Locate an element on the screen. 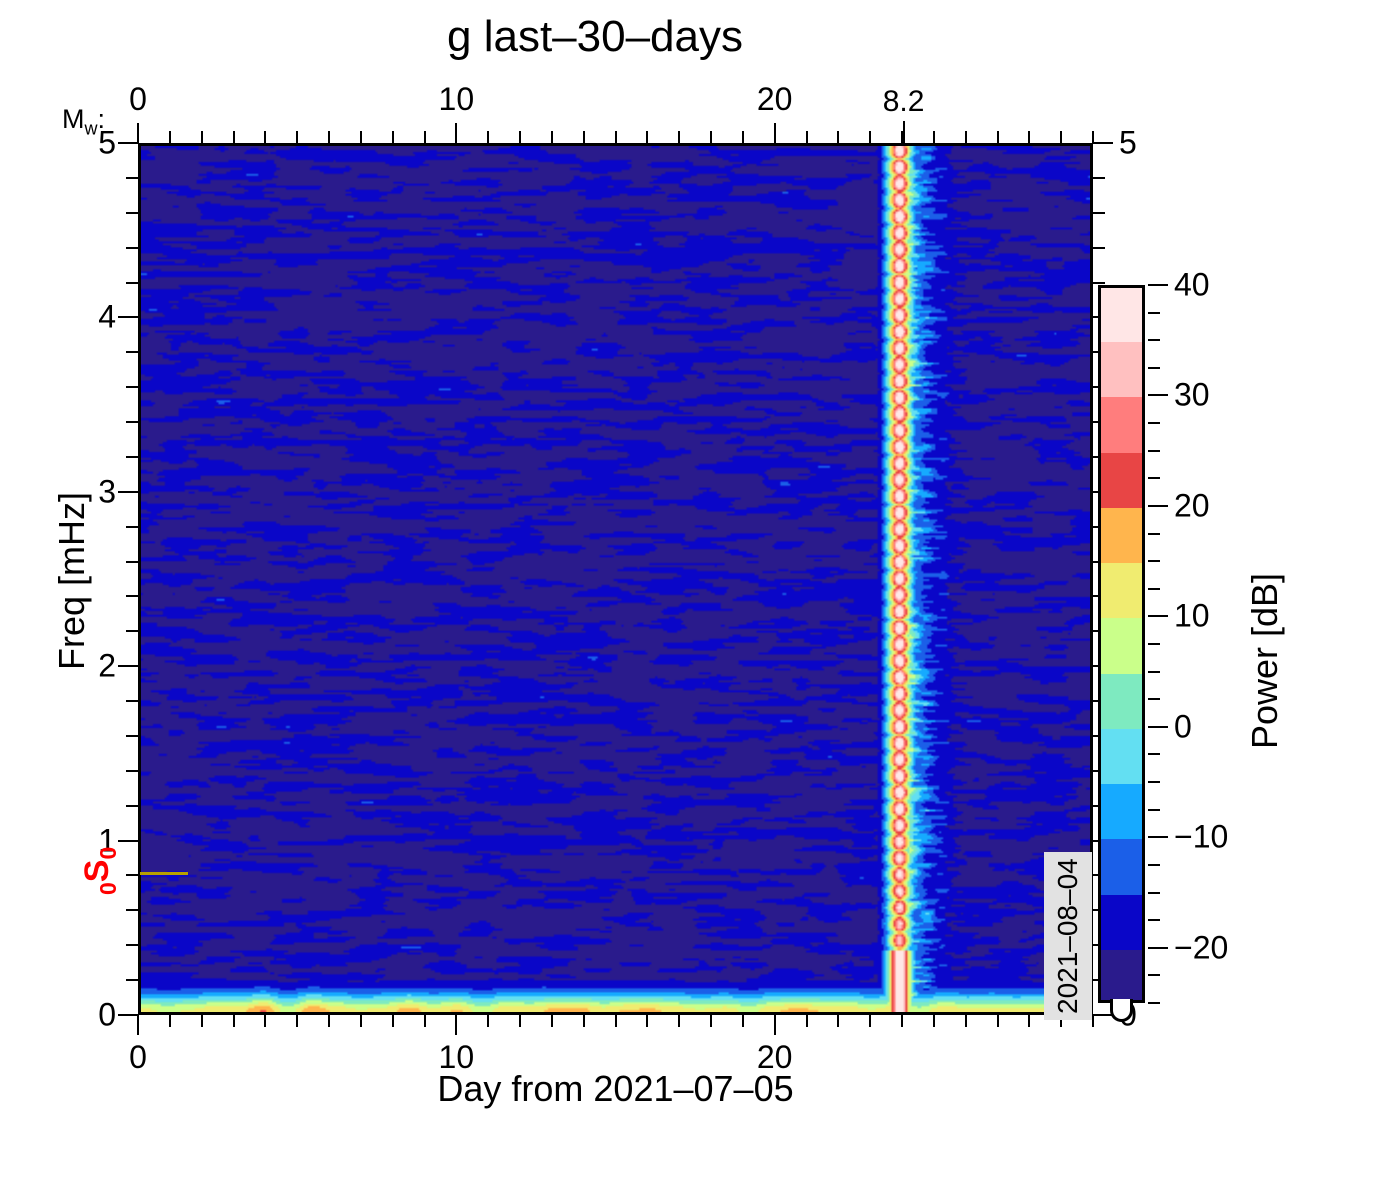 The height and width of the screenshot is (1190, 1400). x-axis-tick-label-top: 10 is located at coordinates (456, 99).